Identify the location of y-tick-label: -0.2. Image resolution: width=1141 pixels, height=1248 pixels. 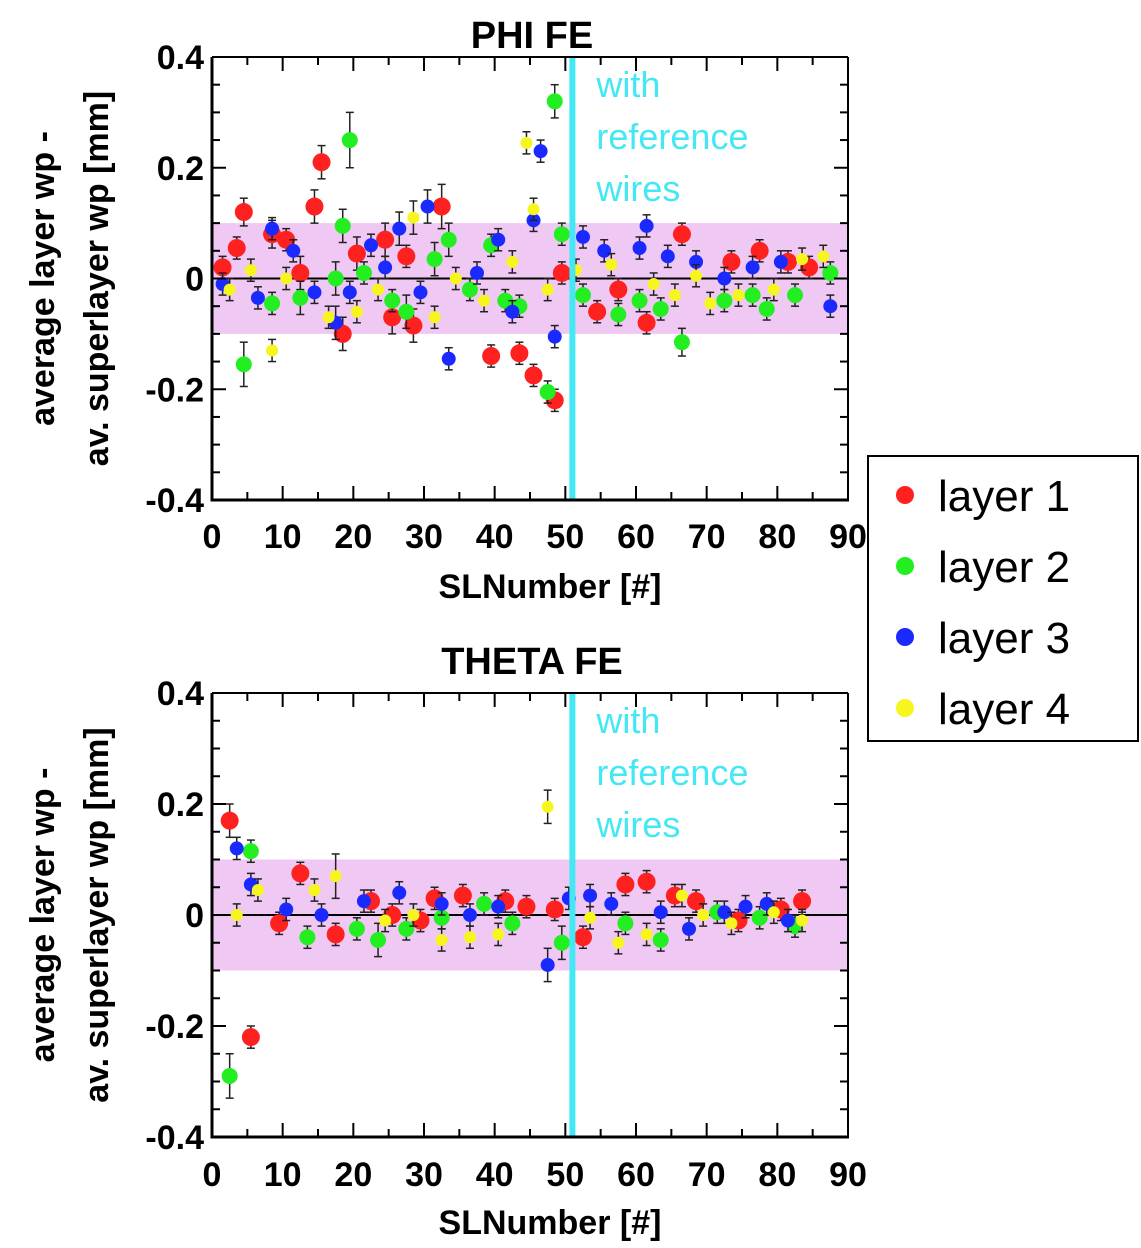
(174, 390).